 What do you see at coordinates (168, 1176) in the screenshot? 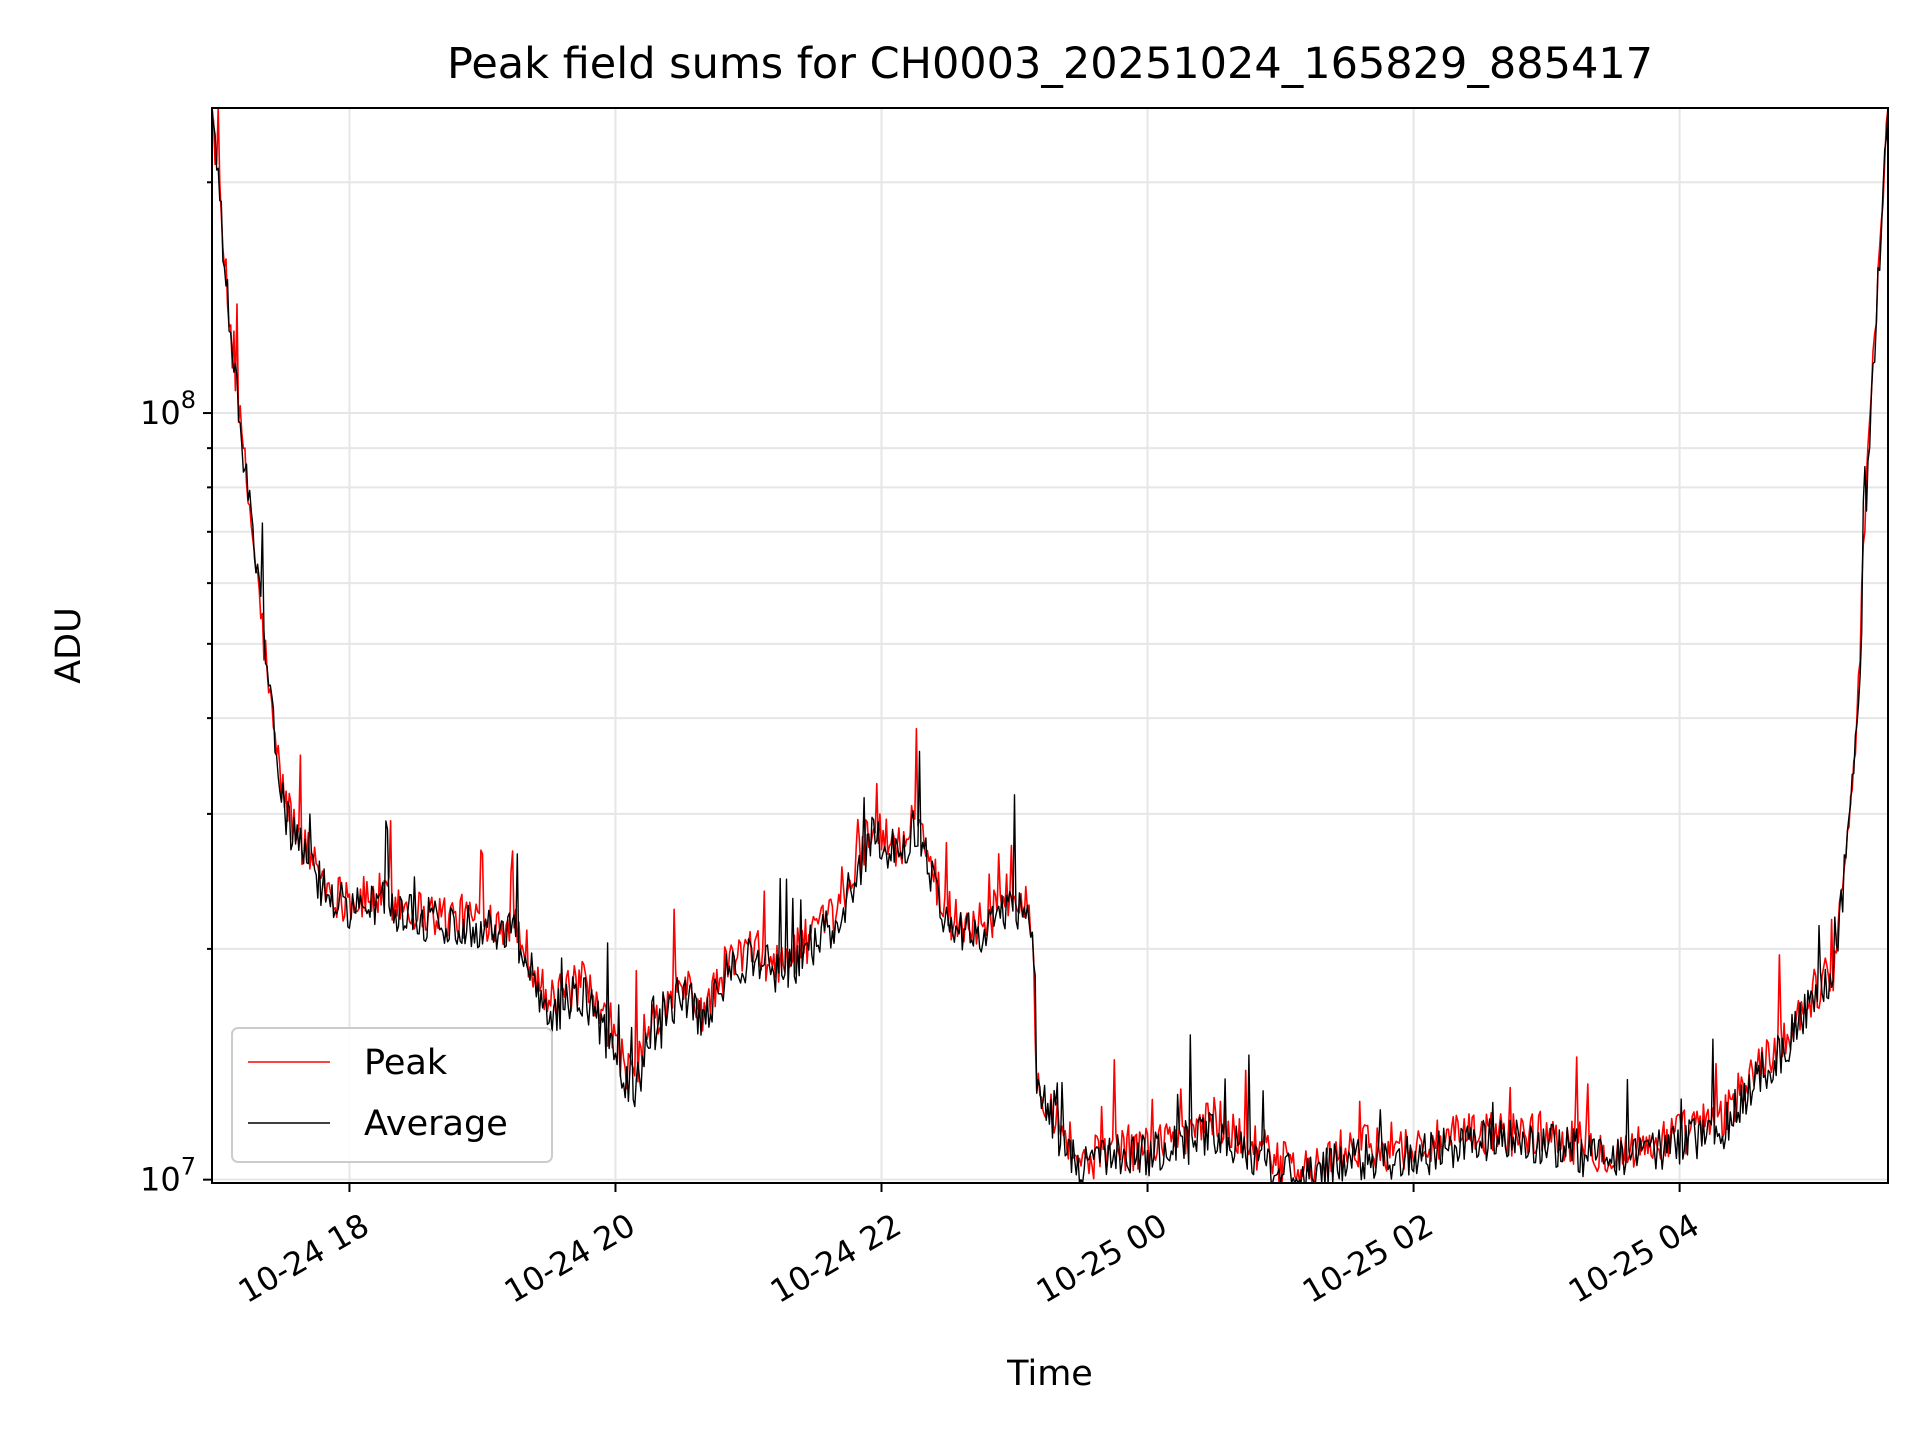
I see `y-tick-label: 10⁷` at bounding box center [168, 1176].